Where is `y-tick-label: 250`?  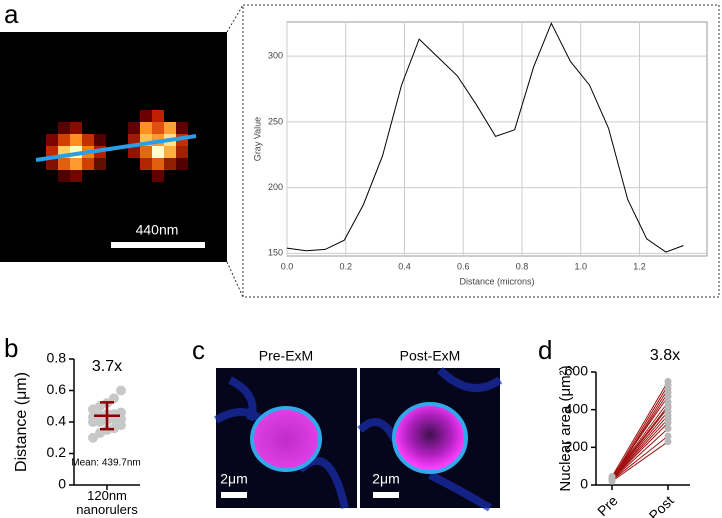
y-tick-label: 250 is located at coordinates (275, 121).